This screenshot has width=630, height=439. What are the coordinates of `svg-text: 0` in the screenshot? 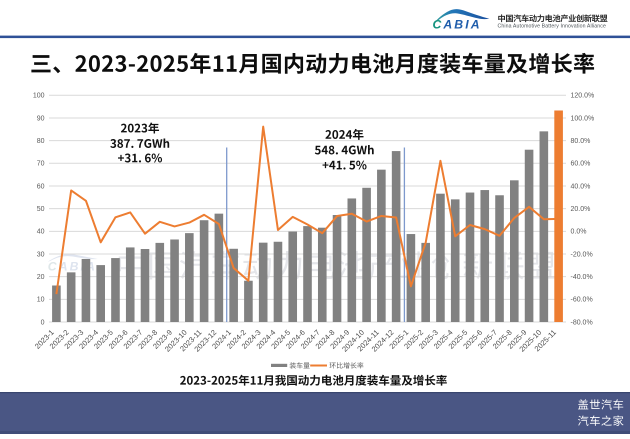 It's located at (43, 322).